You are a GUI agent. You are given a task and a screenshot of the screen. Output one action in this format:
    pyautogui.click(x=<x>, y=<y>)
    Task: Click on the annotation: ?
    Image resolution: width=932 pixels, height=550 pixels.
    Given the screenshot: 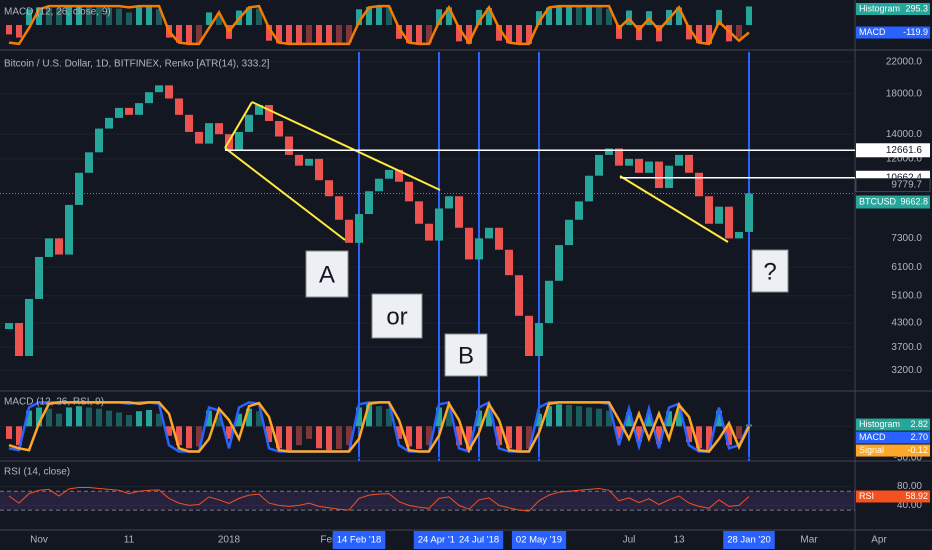 What is the action you would take?
    pyautogui.click(x=769, y=271)
    